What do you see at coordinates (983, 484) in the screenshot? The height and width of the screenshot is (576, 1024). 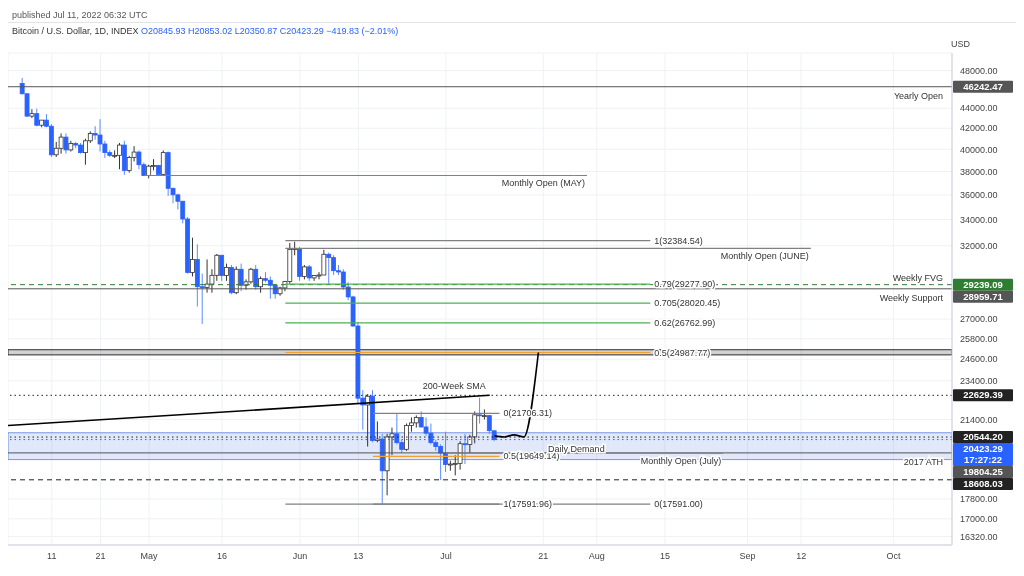 I see `ref-line-label: 18608.03` at bounding box center [983, 484].